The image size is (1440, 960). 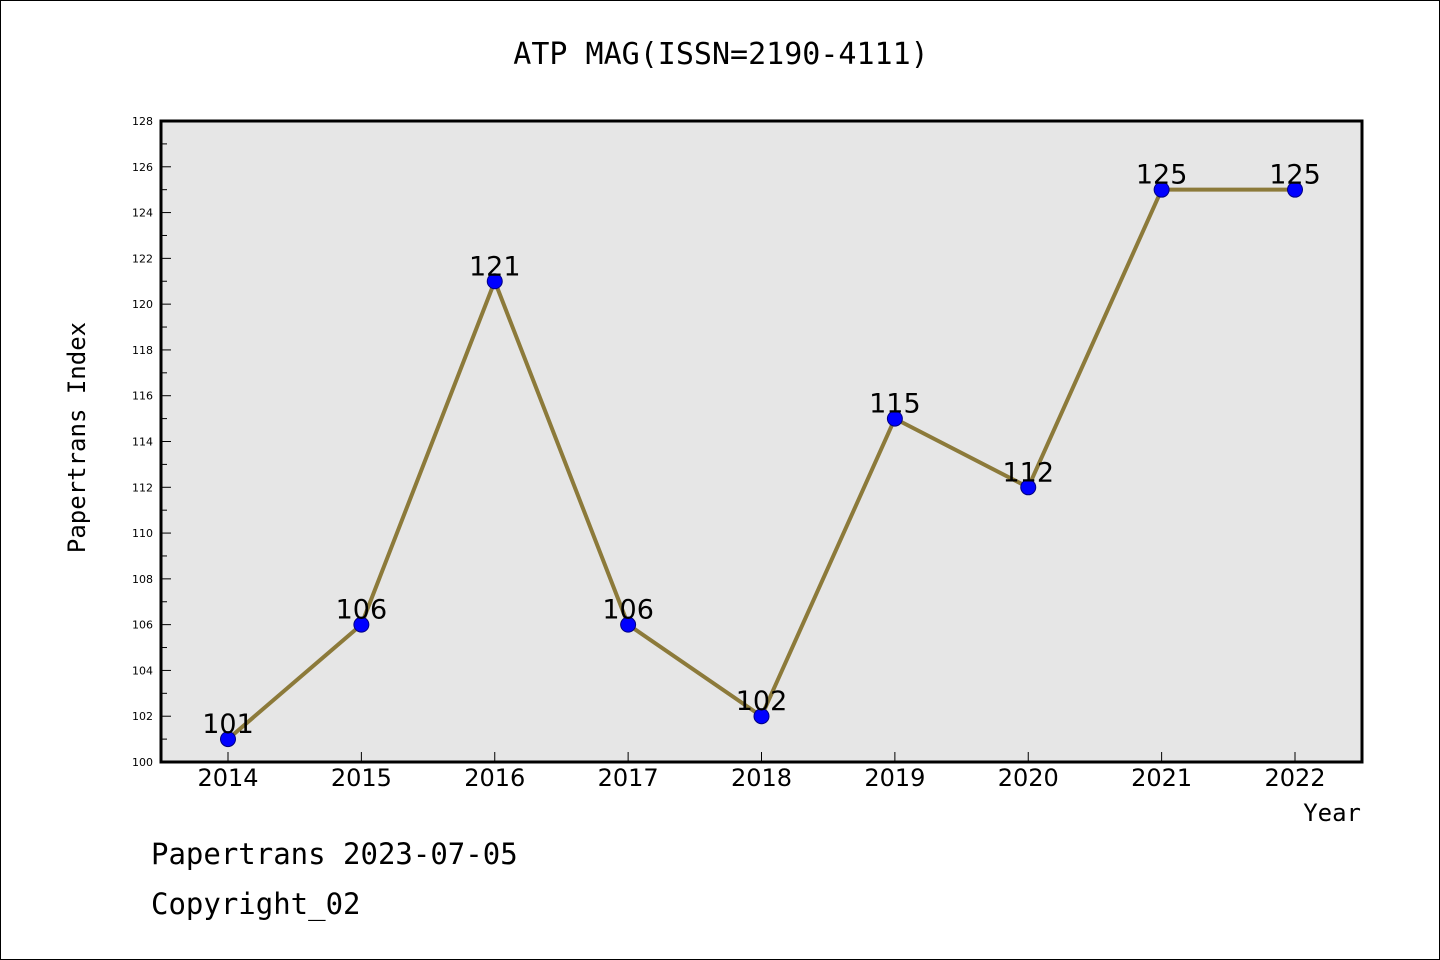 I want to click on data-label: 121, so click(x=495, y=266).